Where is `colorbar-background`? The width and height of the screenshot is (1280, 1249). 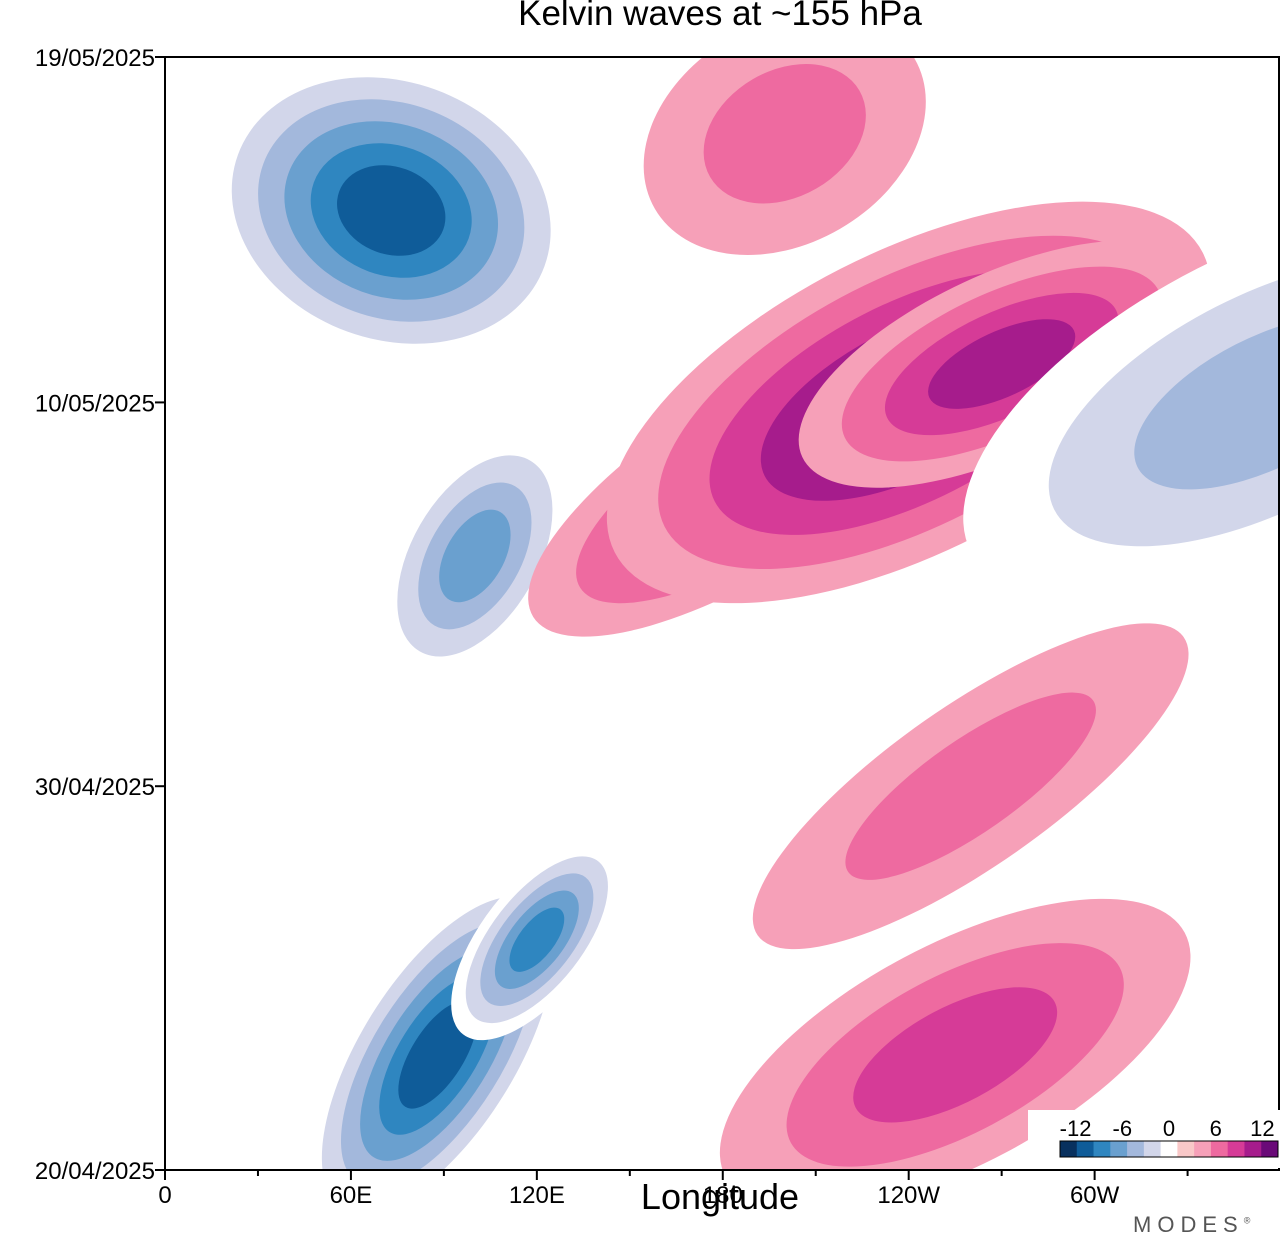 colorbar-background is located at coordinates (1154, 1139).